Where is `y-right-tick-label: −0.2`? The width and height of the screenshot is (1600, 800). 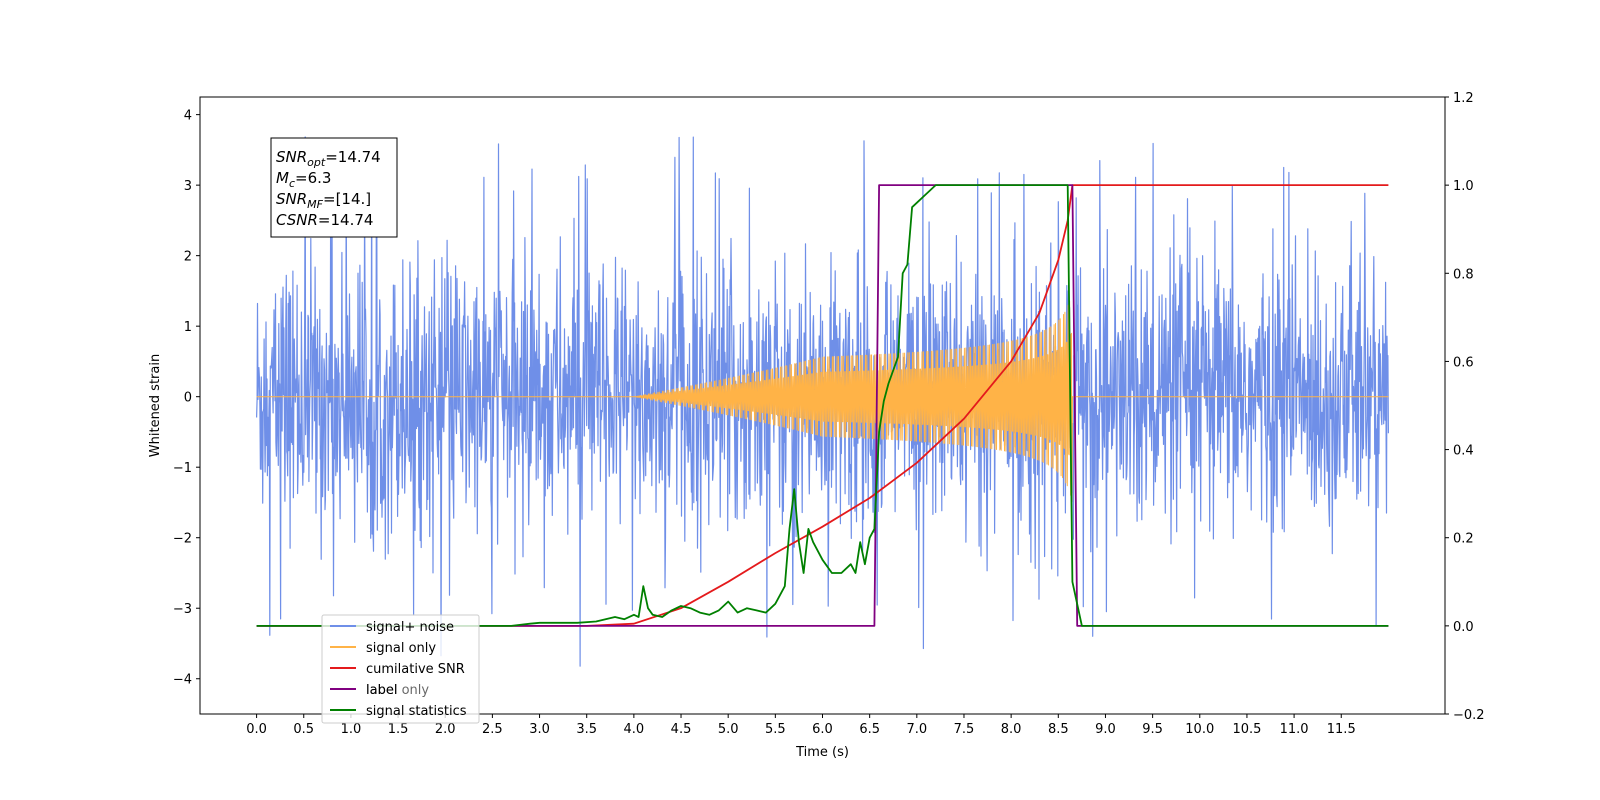
y-right-tick-label: −0.2 is located at coordinates (1469, 715).